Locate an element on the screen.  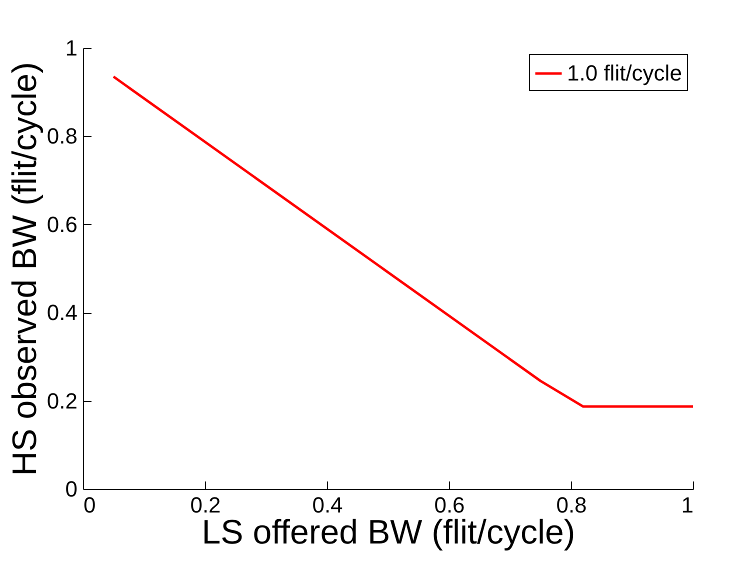
y-tick-label: 0.6 is located at coordinates (62, 224).